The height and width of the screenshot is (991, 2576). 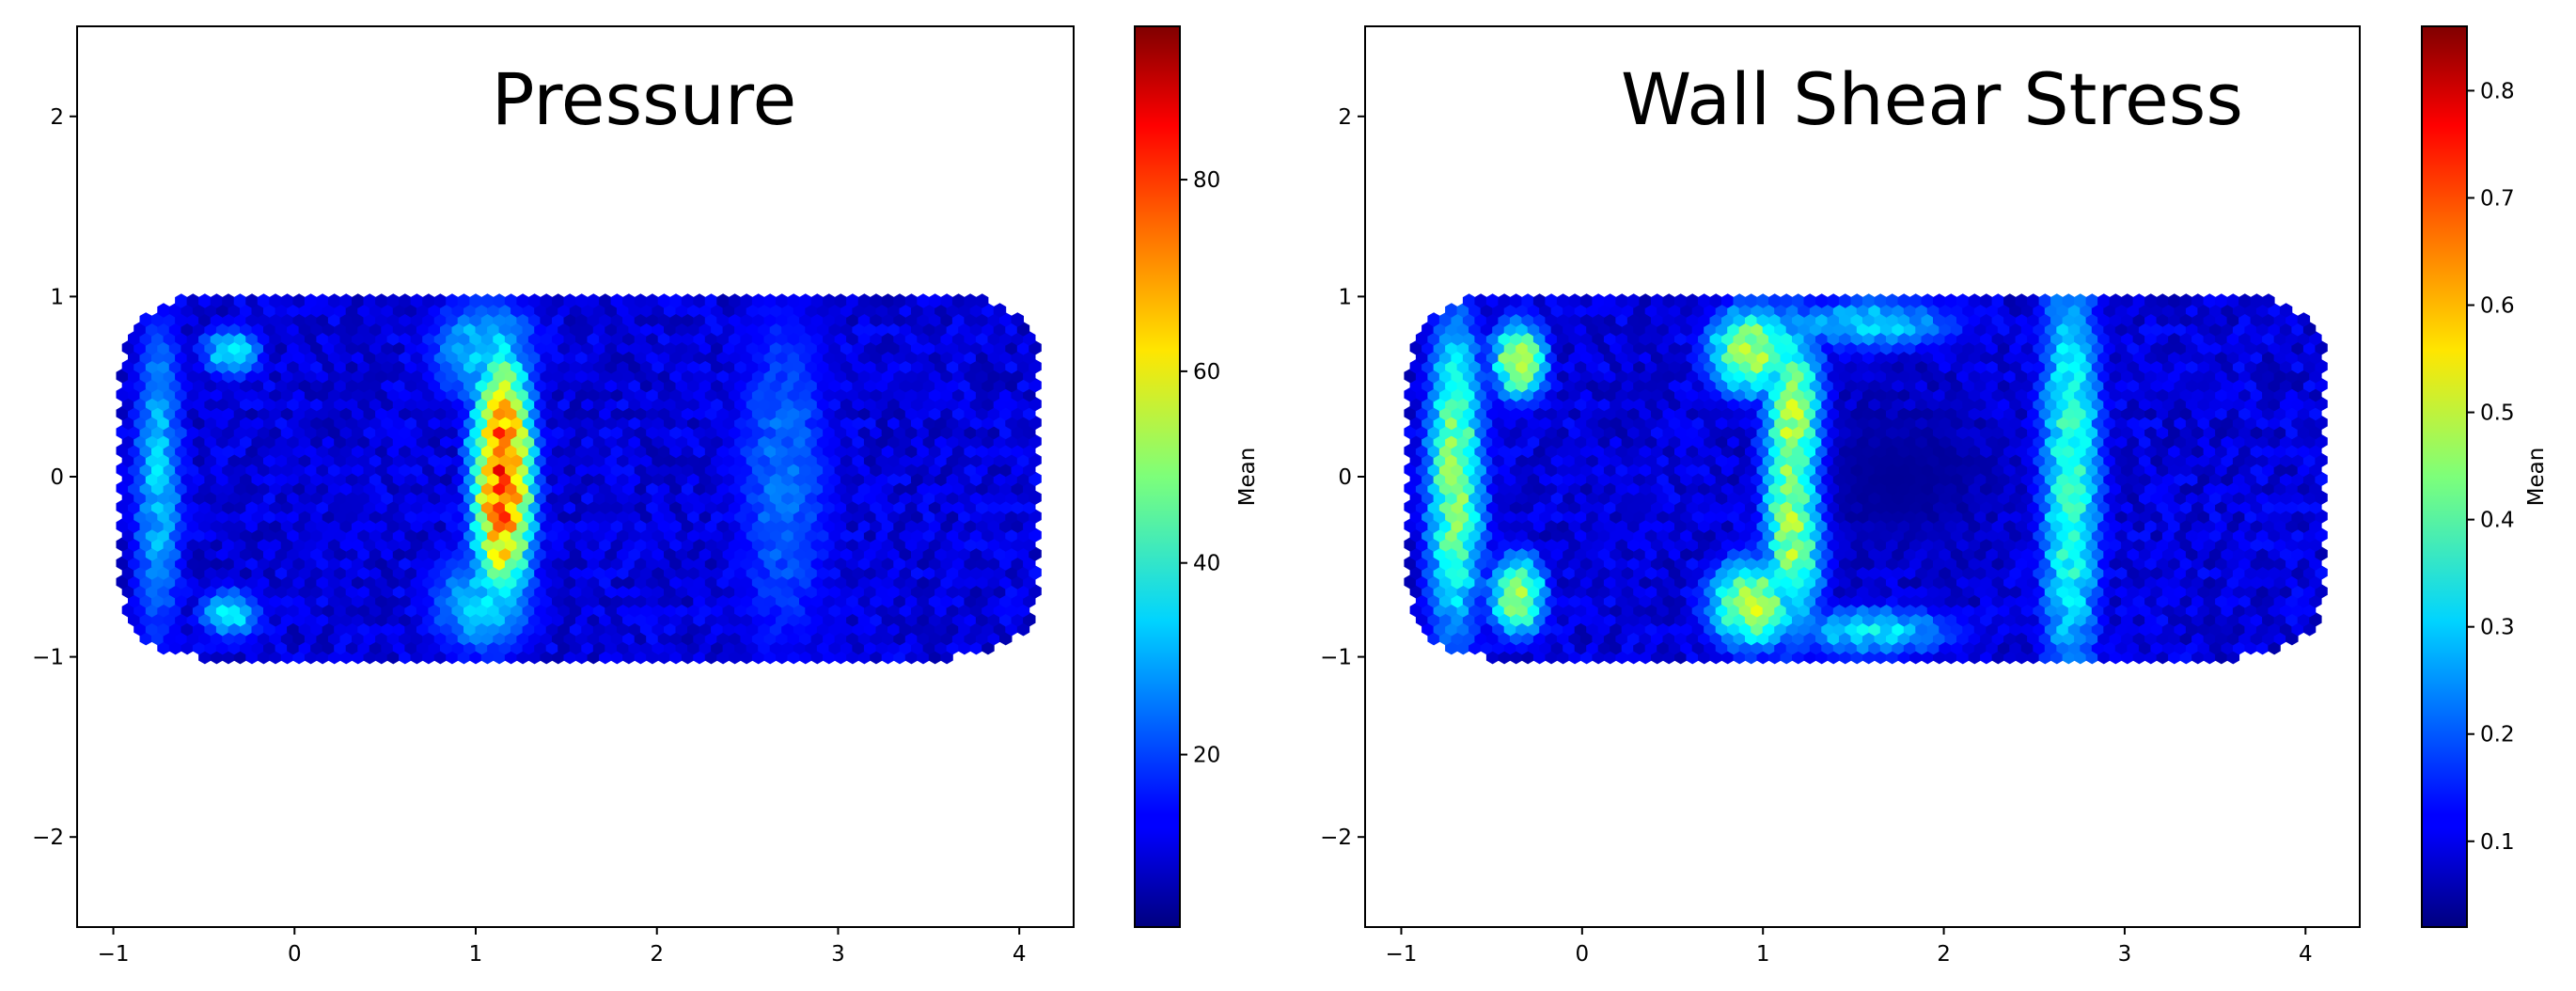 What do you see at coordinates (1866, 479) in the screenshot?
I see `wall-shear-stress-hexbin-cells` at bounding box center [1866, 479].